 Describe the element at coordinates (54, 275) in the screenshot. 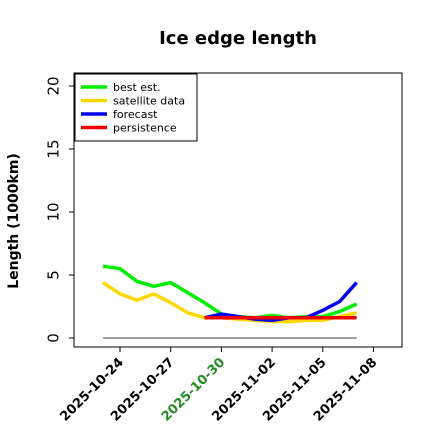

I see `y-tick-label: 5` at that location.